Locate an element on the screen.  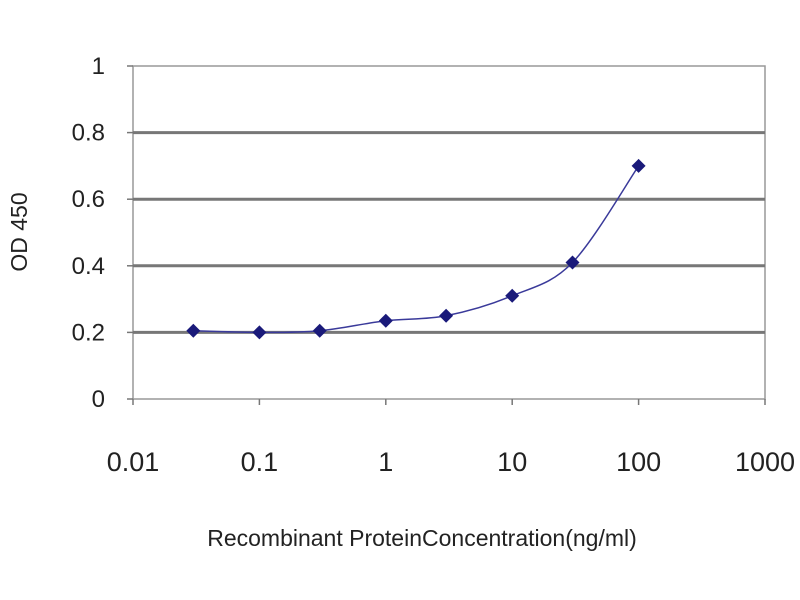
x-tick-label: 1000 is located at coordinates (765, 462).